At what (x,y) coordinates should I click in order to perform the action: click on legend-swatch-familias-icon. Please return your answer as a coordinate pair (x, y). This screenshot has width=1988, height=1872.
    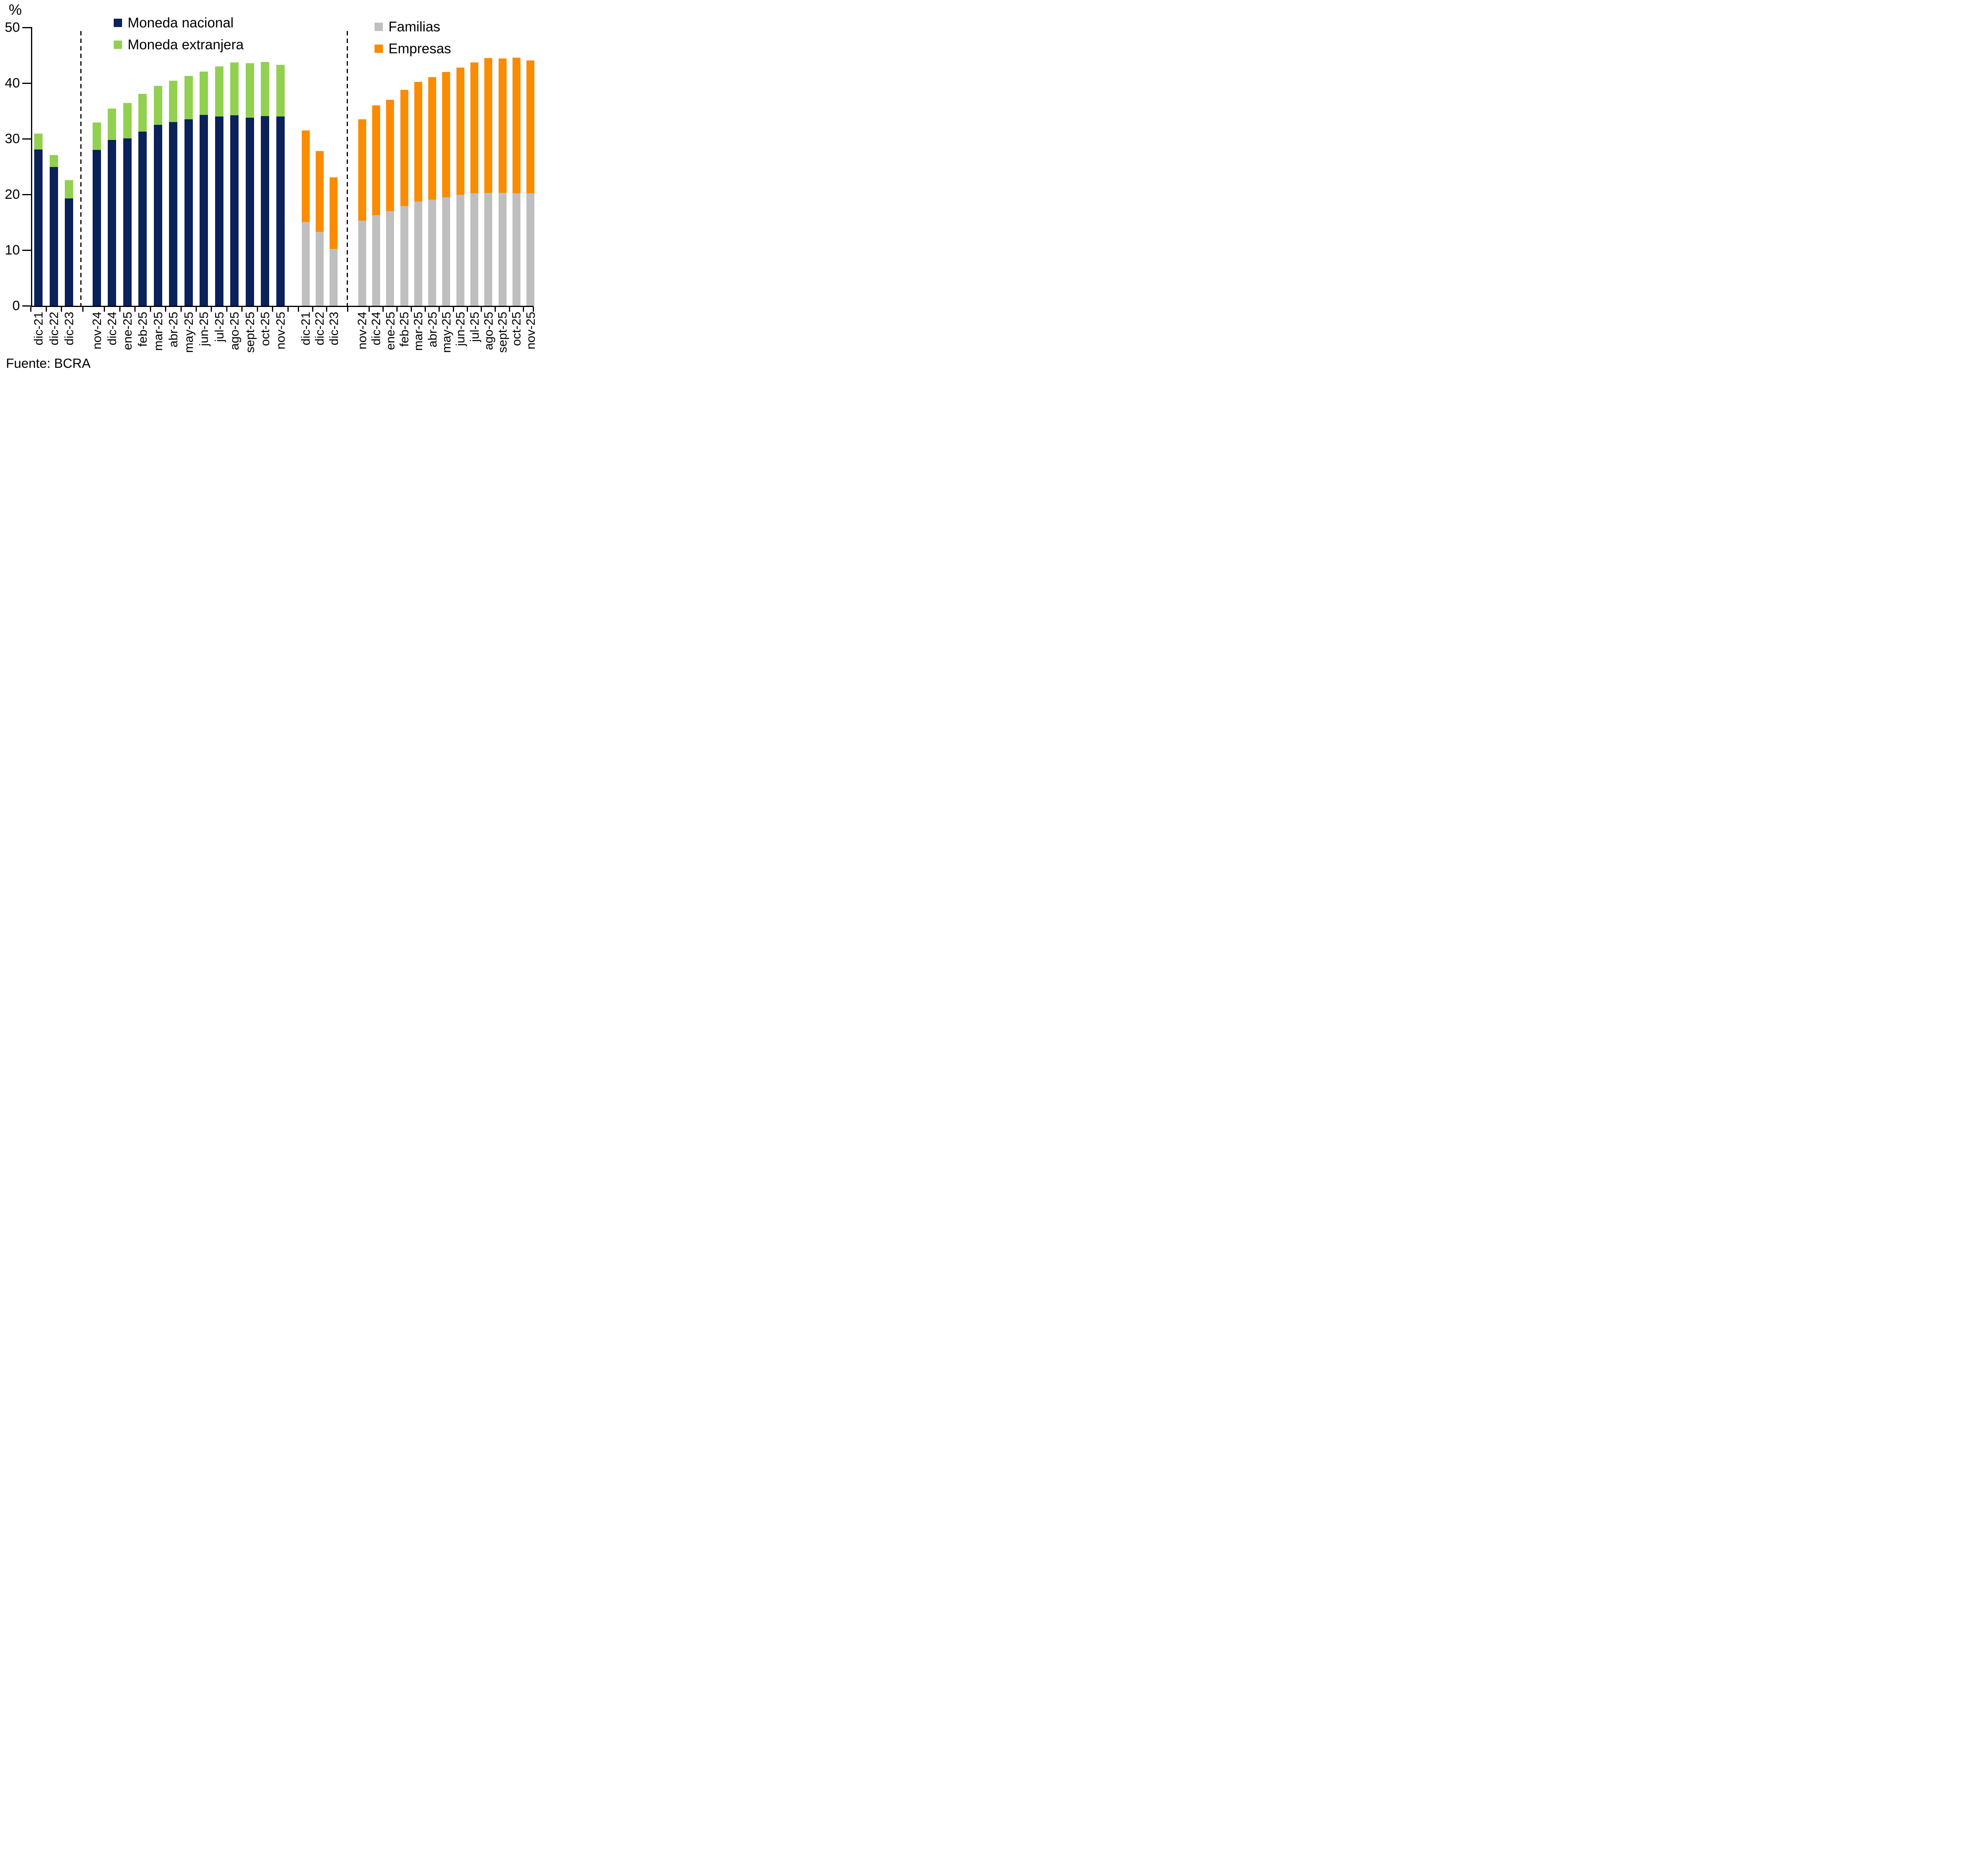
    Looking at the image, I should click on (379, 27).